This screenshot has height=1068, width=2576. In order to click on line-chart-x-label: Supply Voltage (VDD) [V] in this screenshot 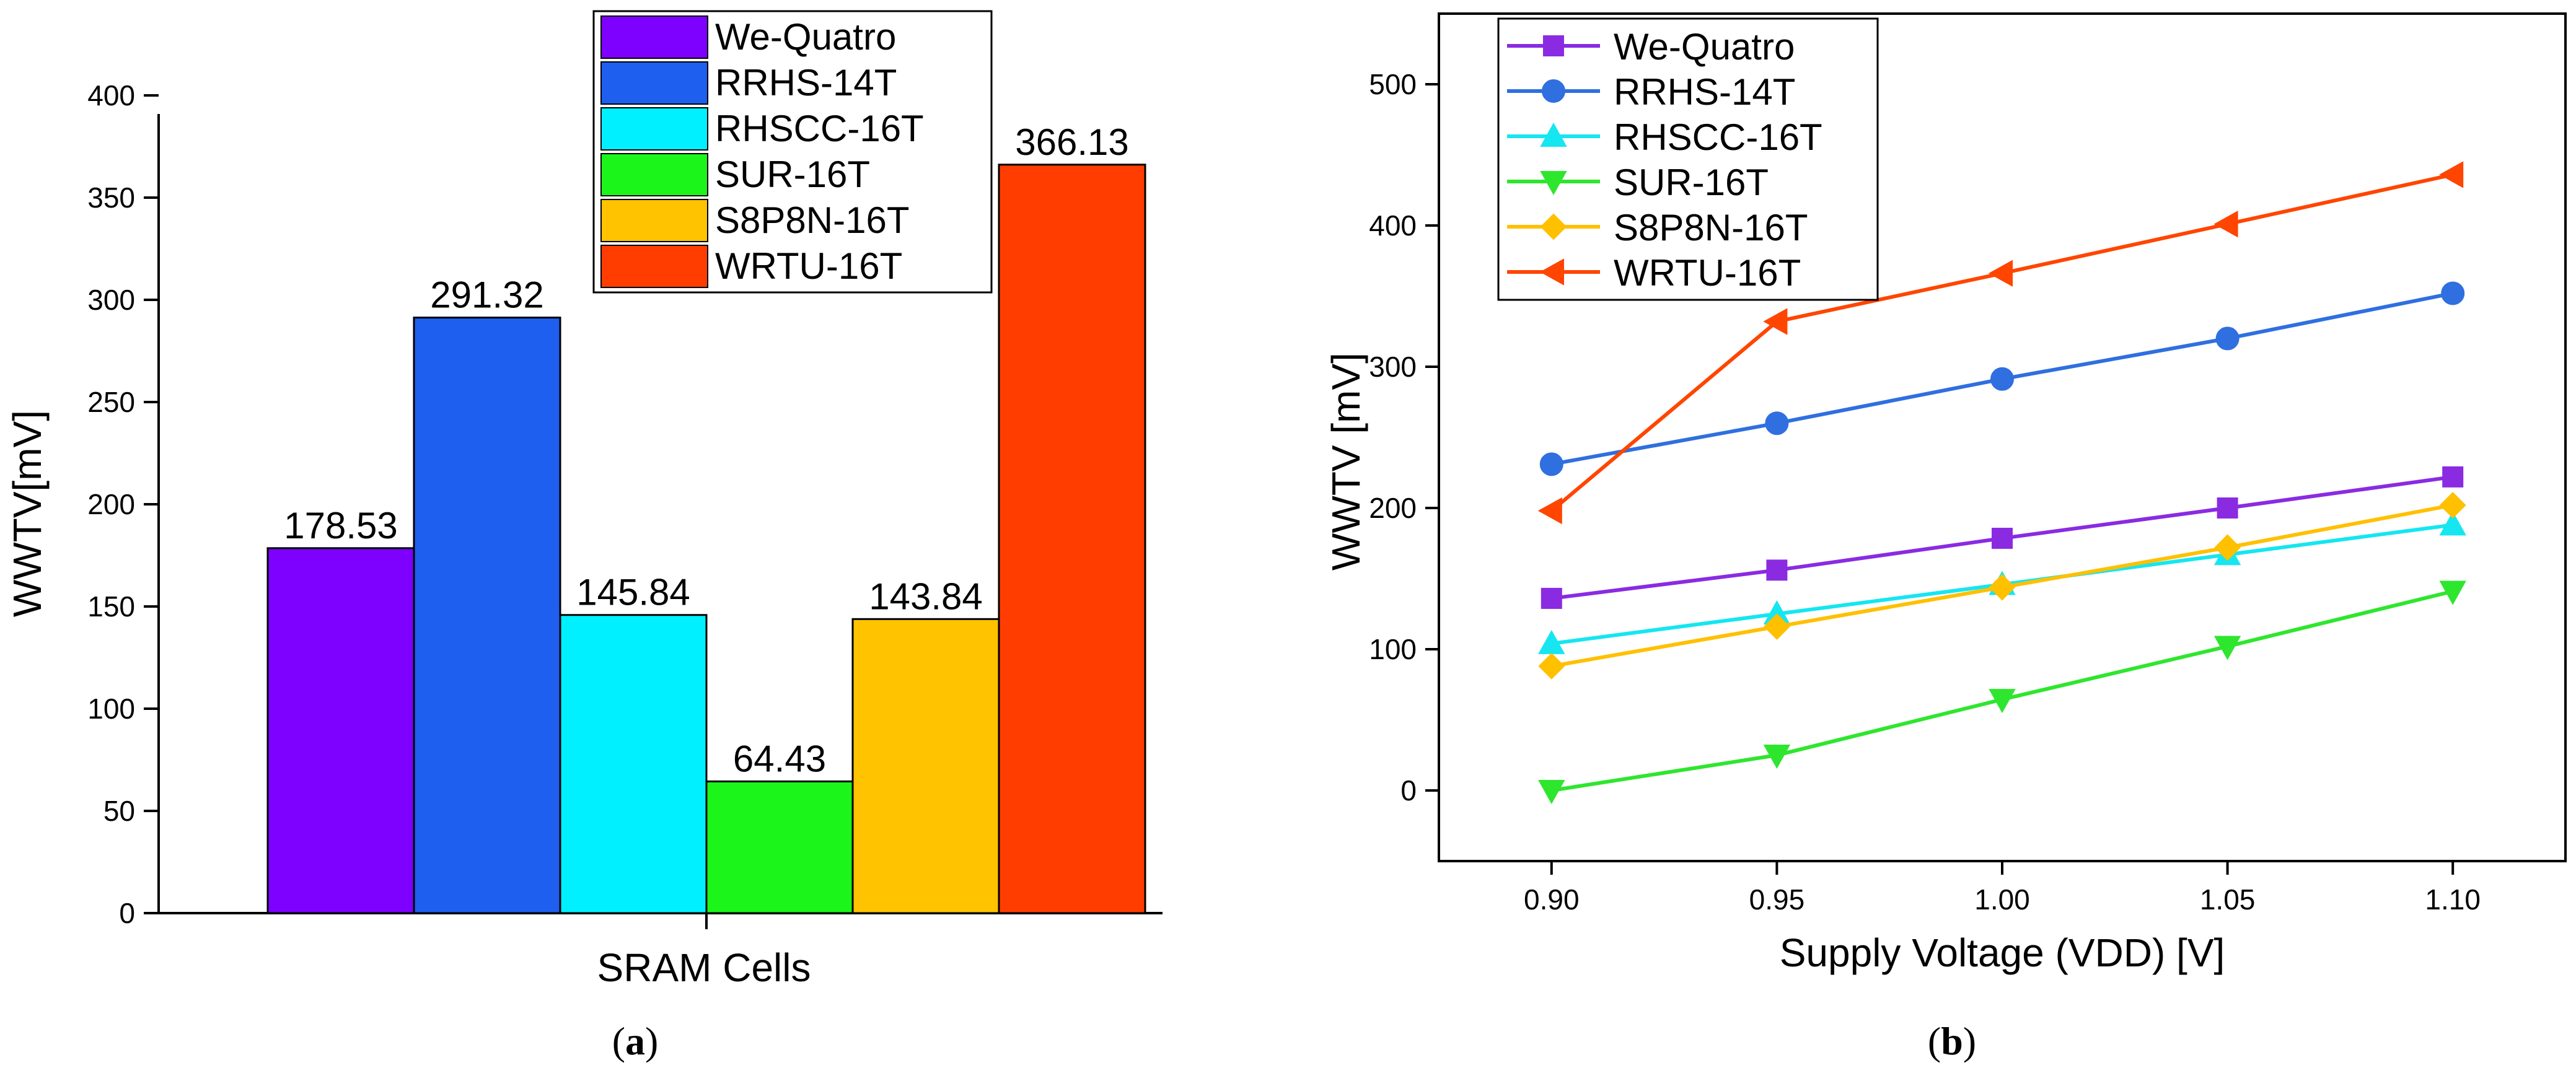, I will do `click(2003, 952)`.